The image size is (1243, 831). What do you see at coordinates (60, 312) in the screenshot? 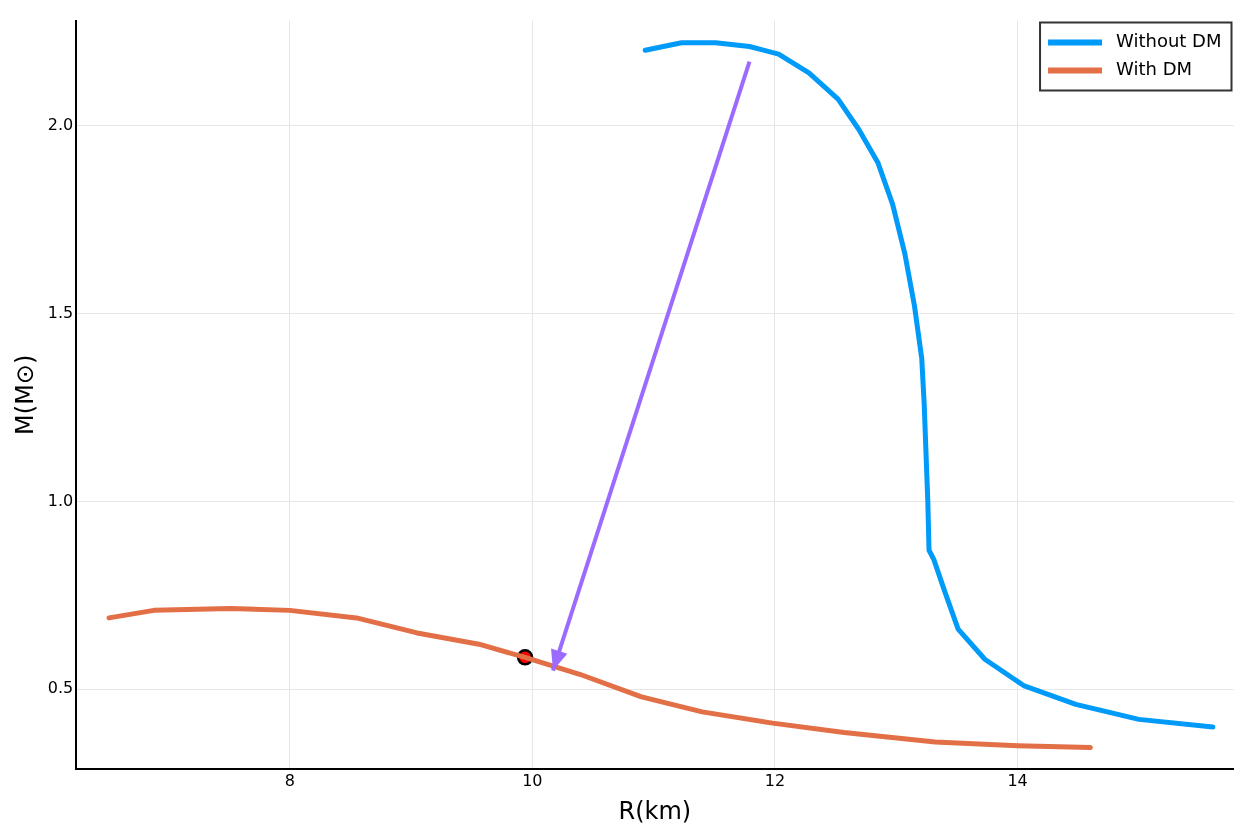
I see `y-tick-label: 1.5` at bounding box center [60, 312].